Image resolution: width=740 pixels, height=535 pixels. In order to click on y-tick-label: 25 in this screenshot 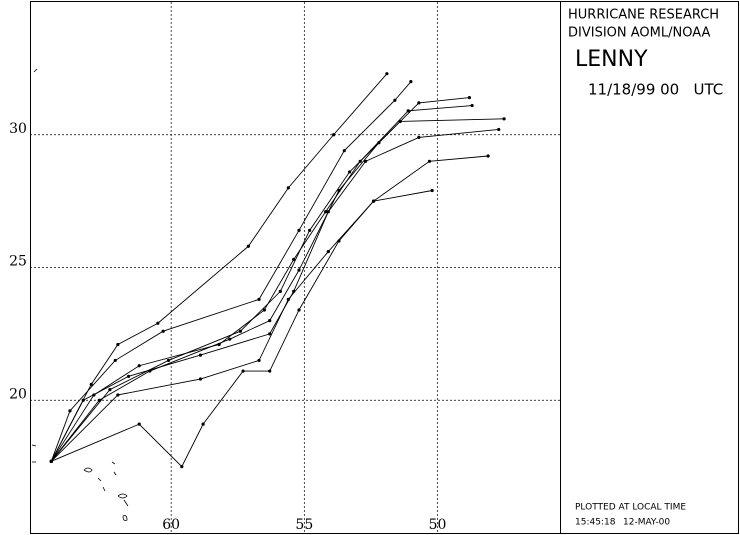, I will do `click(18, 262)`.